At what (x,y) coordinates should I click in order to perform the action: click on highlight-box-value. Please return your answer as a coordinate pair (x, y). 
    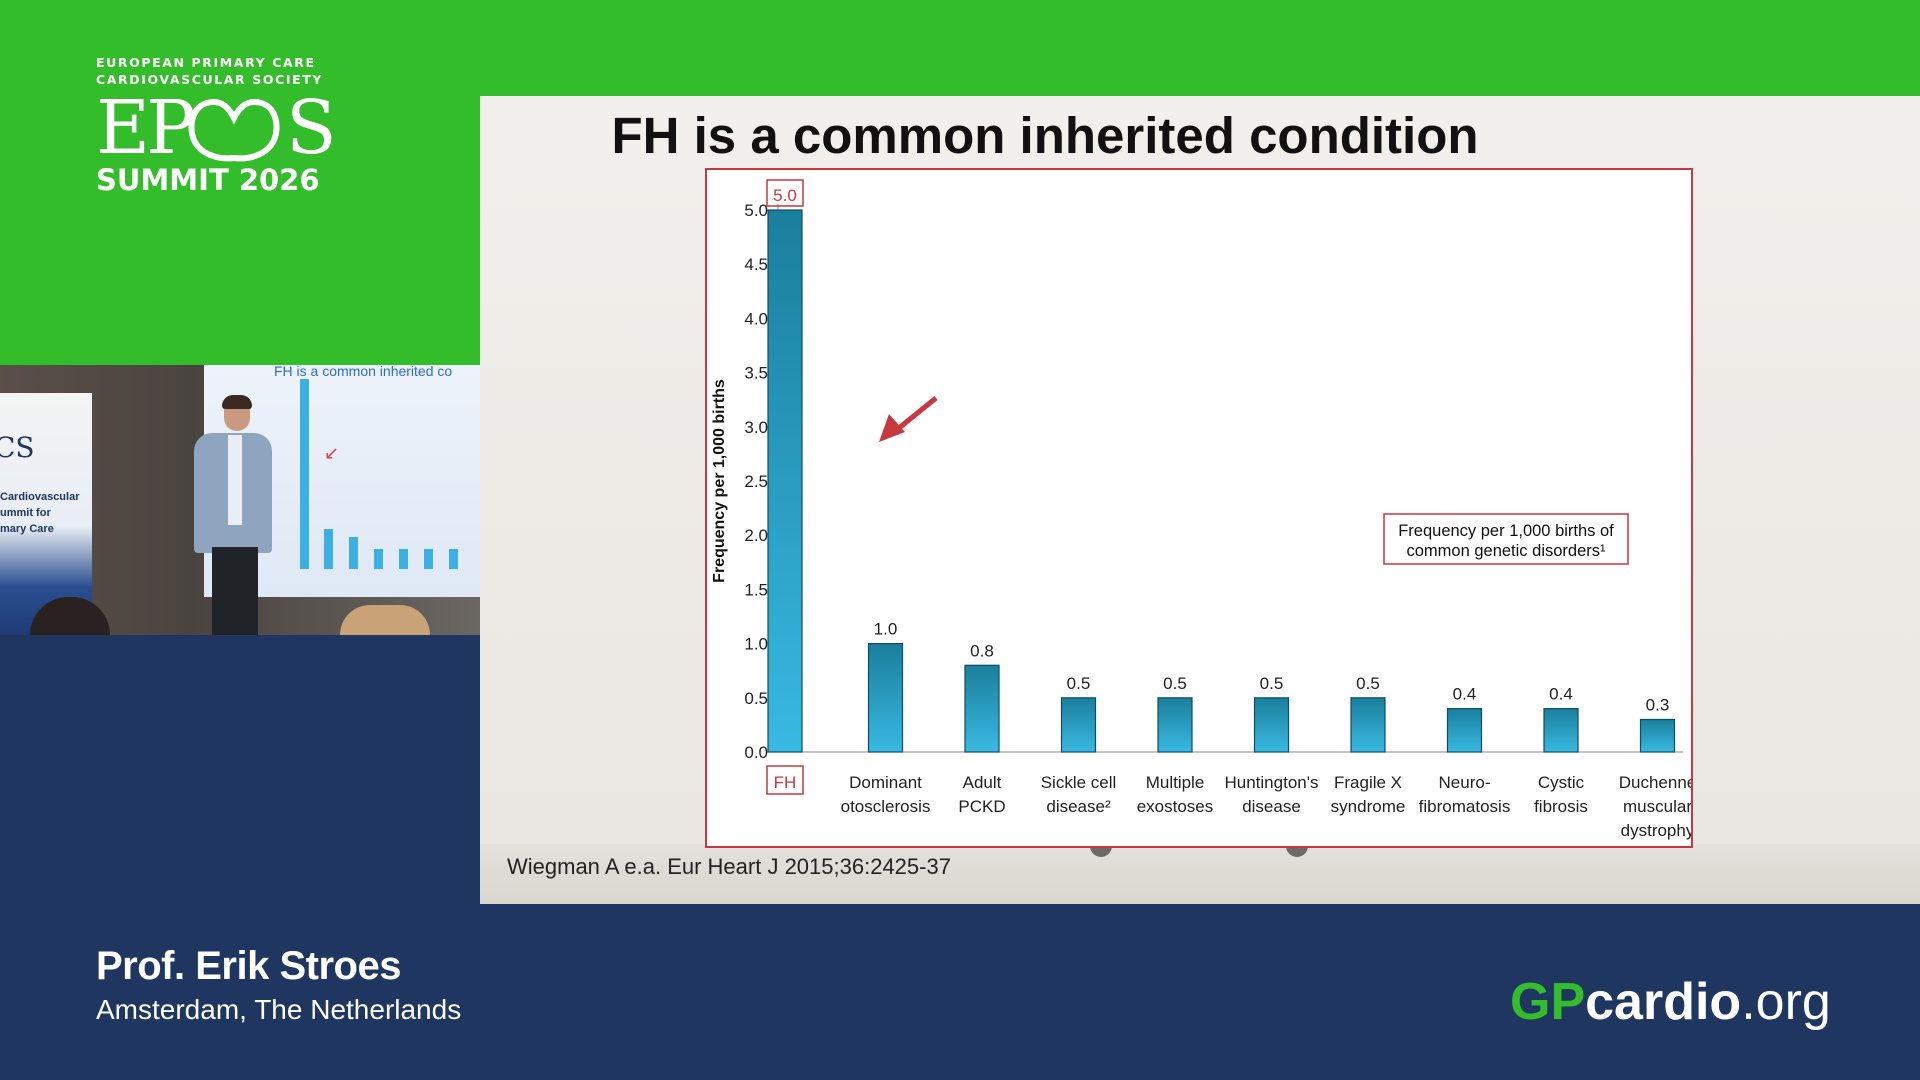
    Looking at the image, I should click on (785, 193).